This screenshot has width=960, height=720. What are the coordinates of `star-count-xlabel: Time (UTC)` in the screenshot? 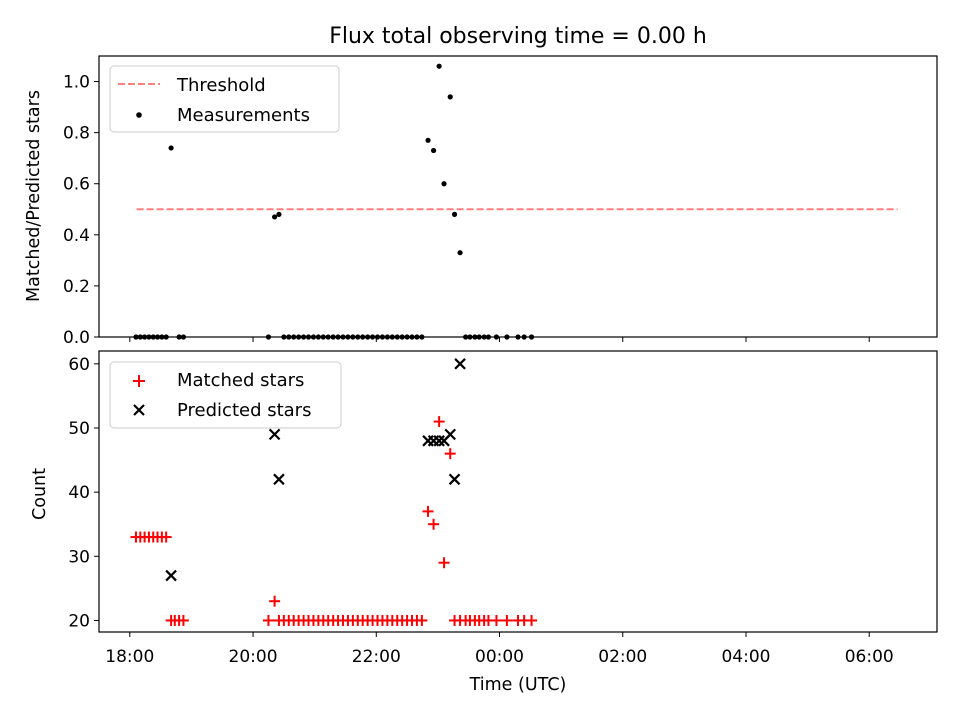 It's located at (518, 685).